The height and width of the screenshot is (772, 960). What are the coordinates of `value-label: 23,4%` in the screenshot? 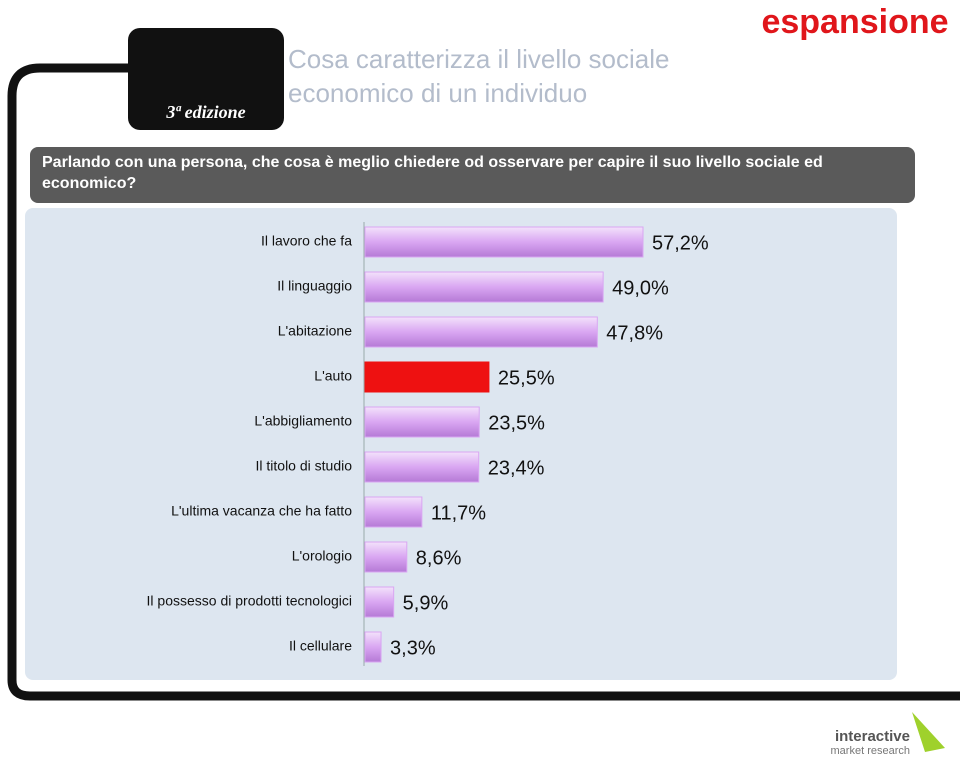 It's located at (516, 468).